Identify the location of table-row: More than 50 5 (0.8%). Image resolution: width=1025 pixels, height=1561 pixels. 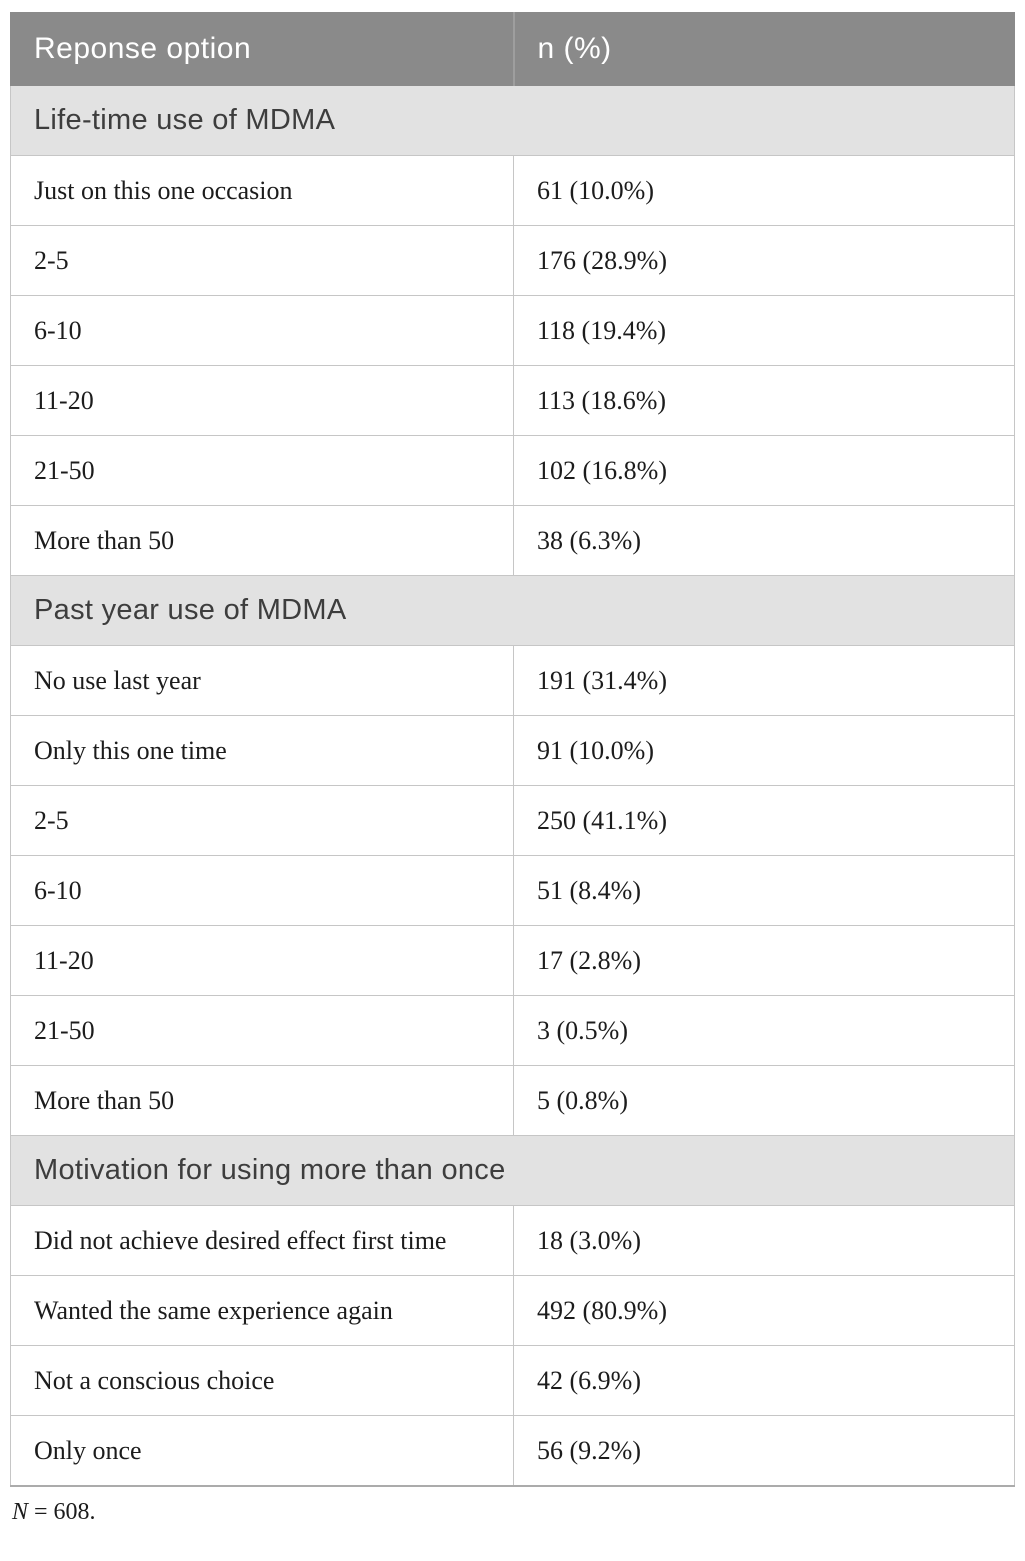
(512, 1100).